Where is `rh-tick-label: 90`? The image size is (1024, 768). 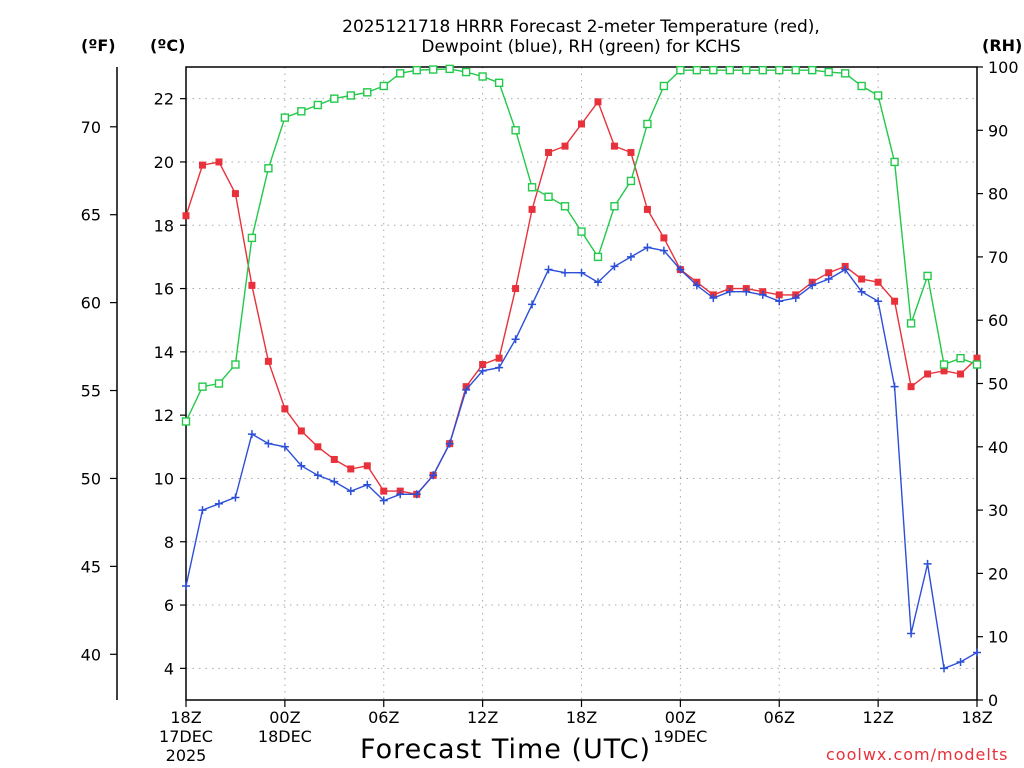
rh-tick-label: 90 is located at coordinates (998, 130).